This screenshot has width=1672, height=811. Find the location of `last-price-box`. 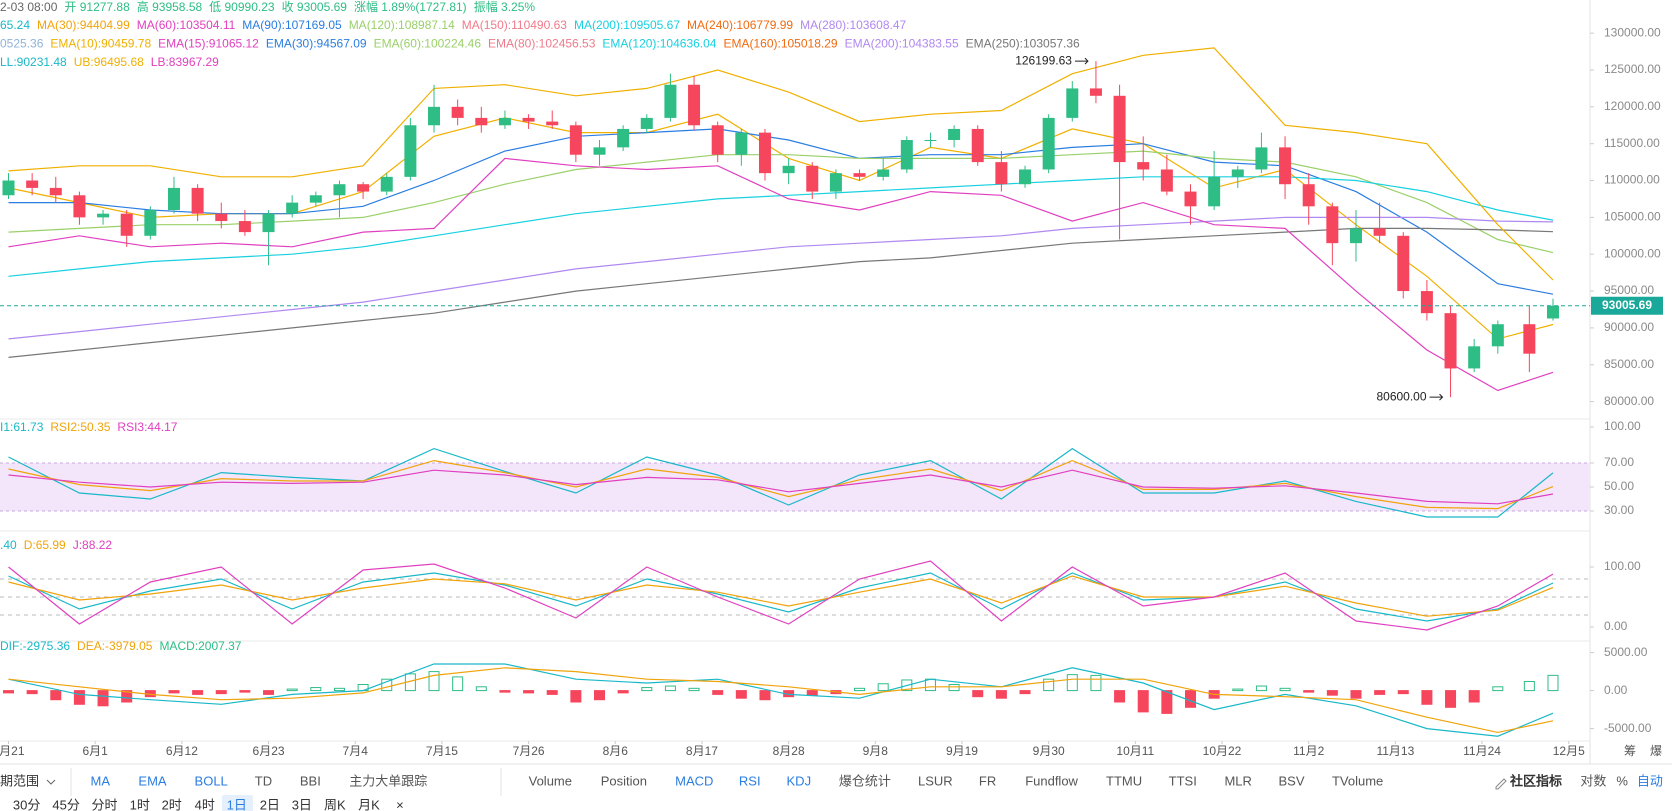

last-price-box is located at coordinates (1627, 305).